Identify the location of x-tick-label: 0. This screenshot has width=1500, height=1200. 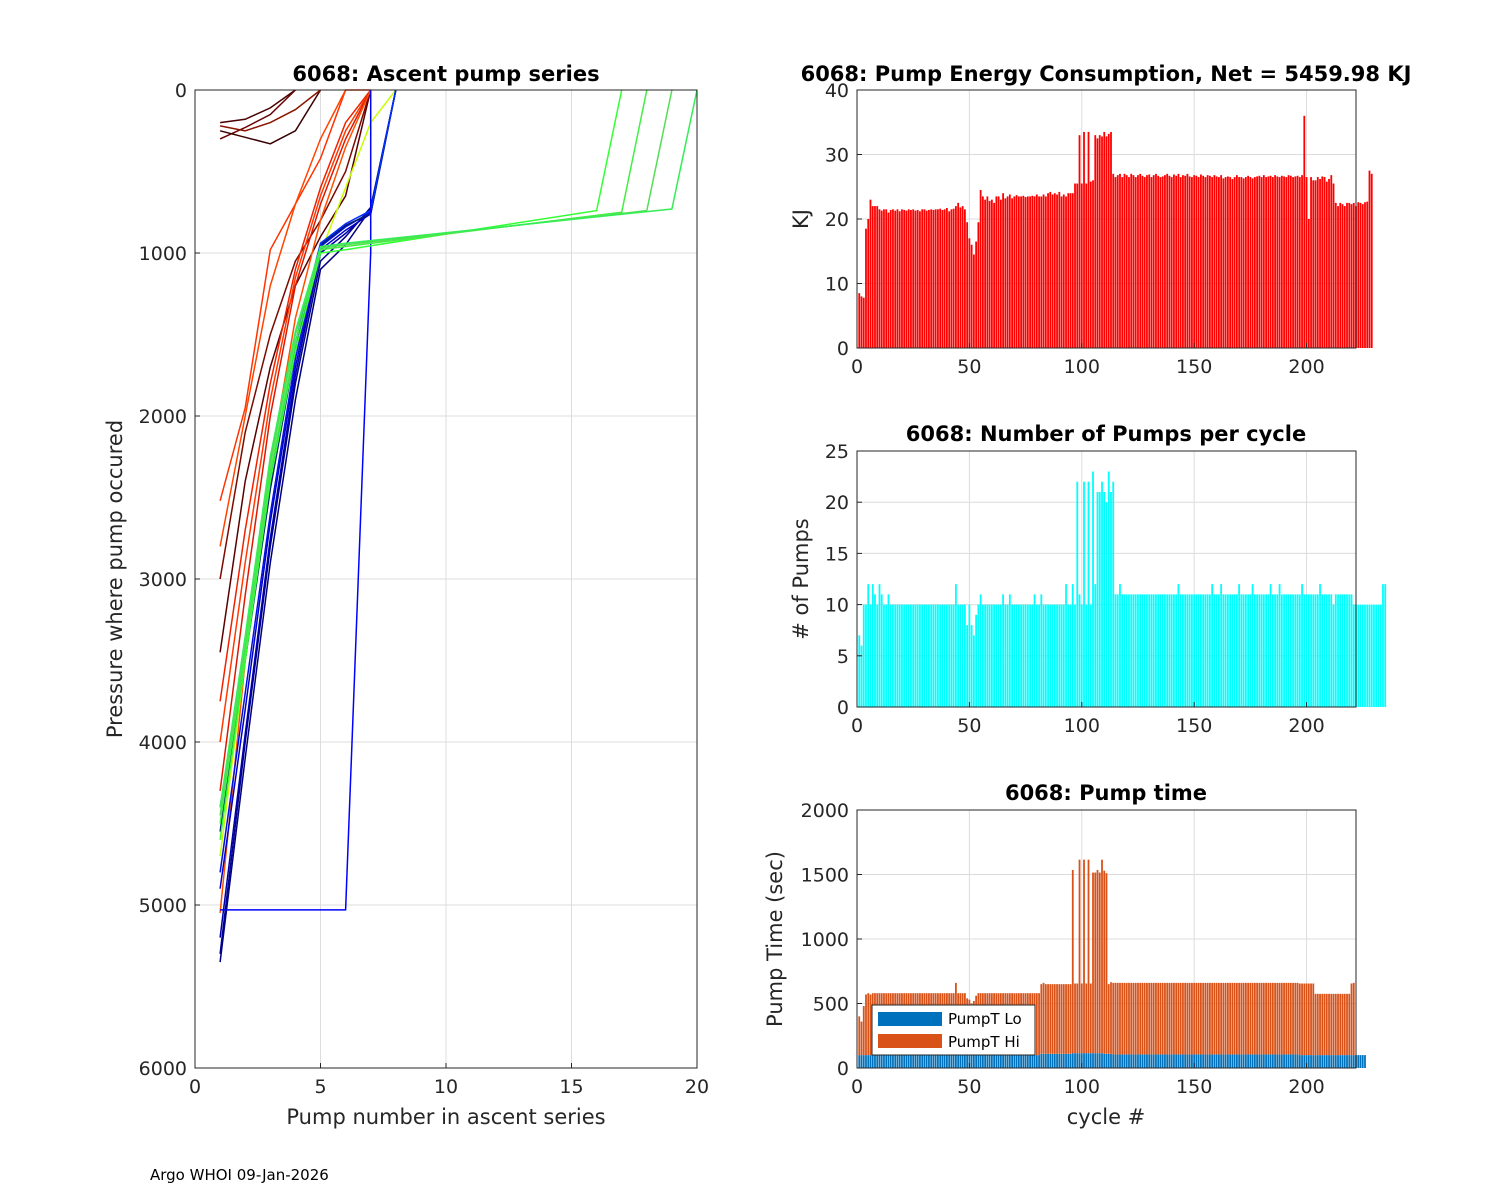
(857, 726).